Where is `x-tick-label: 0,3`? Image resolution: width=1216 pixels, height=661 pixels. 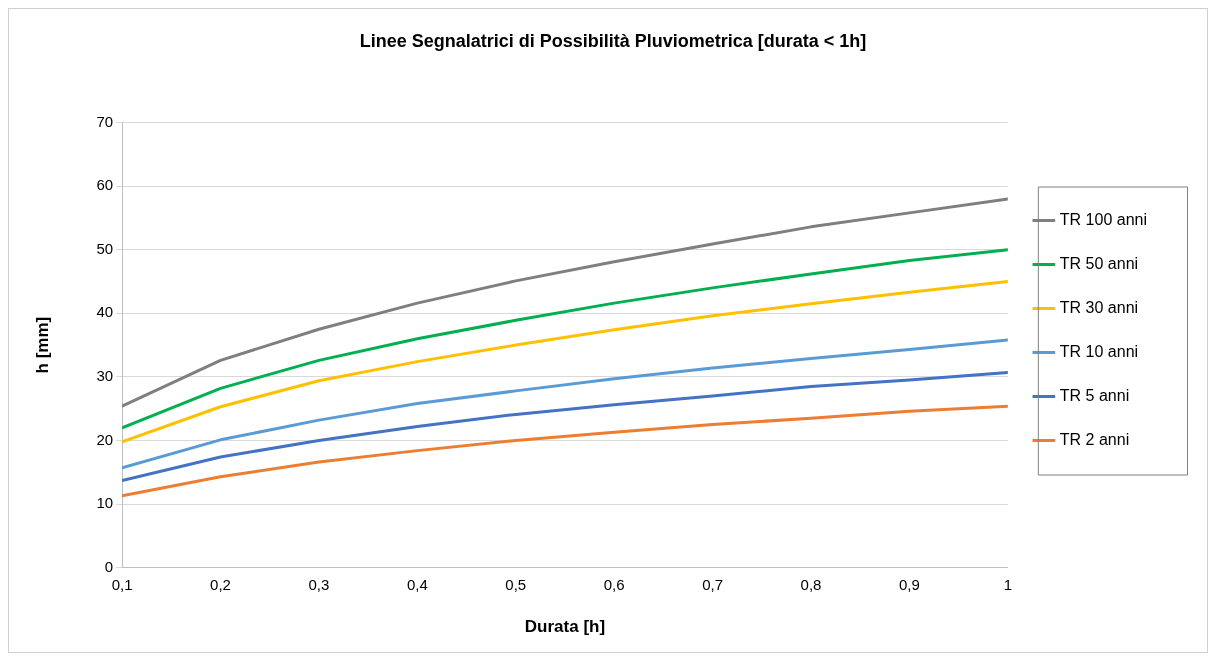
x-tick-label: 0,3 is located at coordinates (319, 584).